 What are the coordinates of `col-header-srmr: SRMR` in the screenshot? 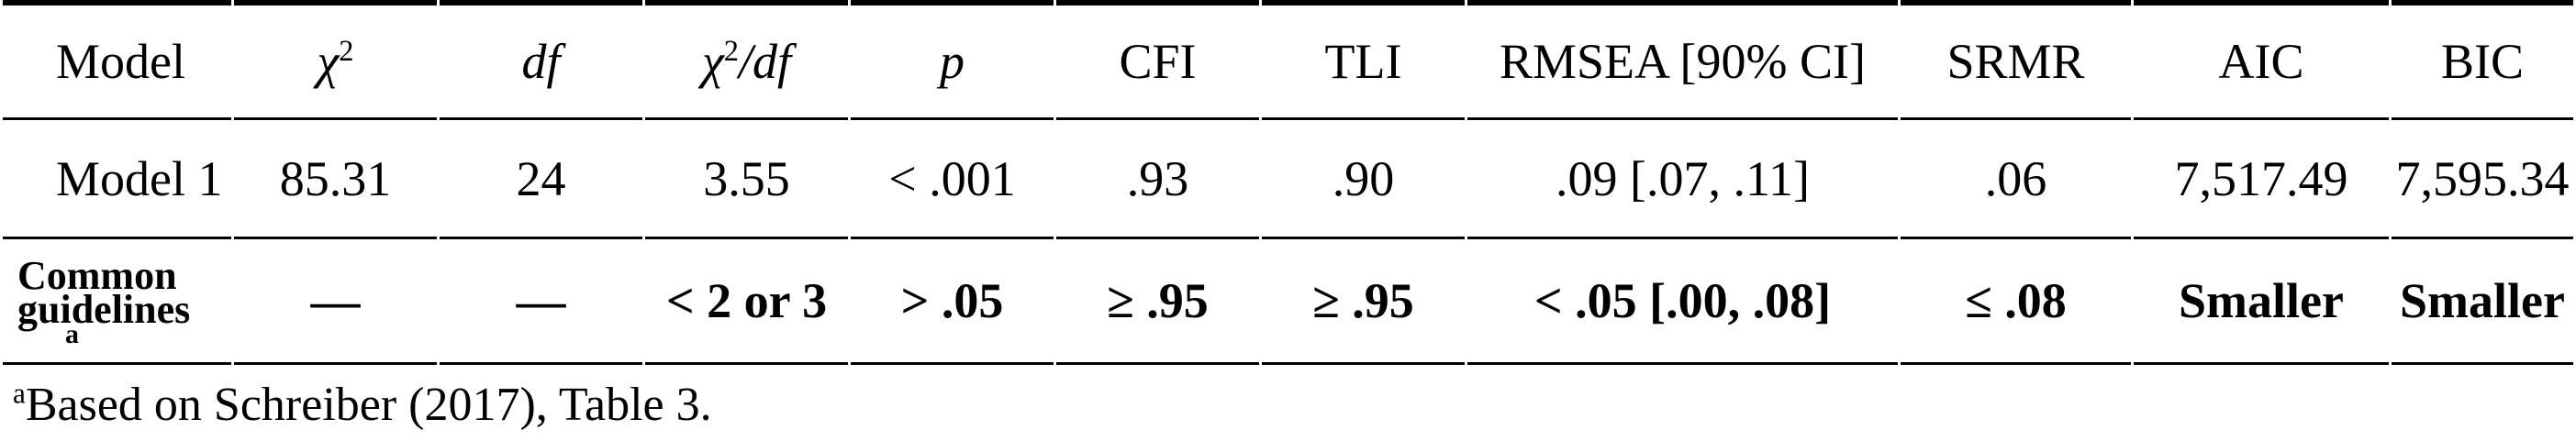 It's located at (2016, 60).